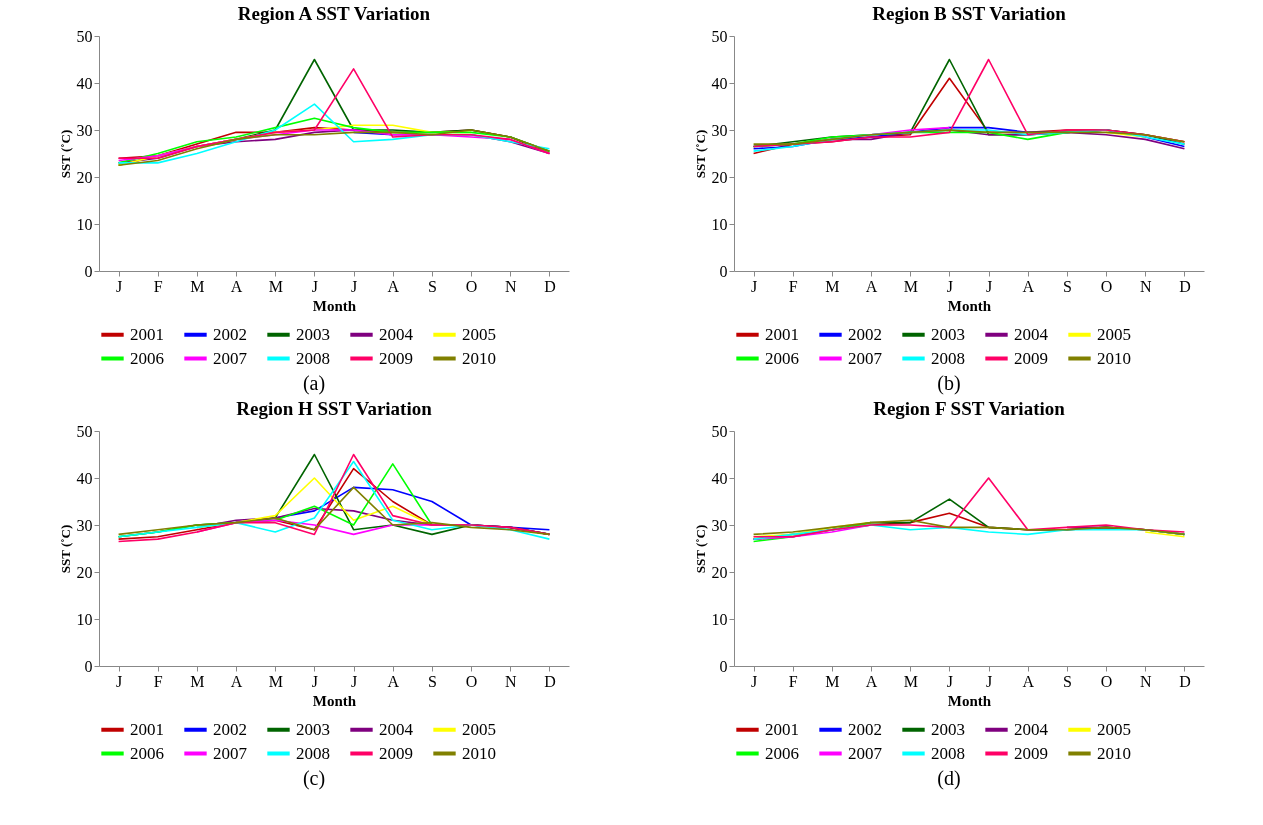  What do you see at coordinates (334, 408) in the screenshot?
I see `chart-title: Region H SST Variation` at bounding box center [334, 408].